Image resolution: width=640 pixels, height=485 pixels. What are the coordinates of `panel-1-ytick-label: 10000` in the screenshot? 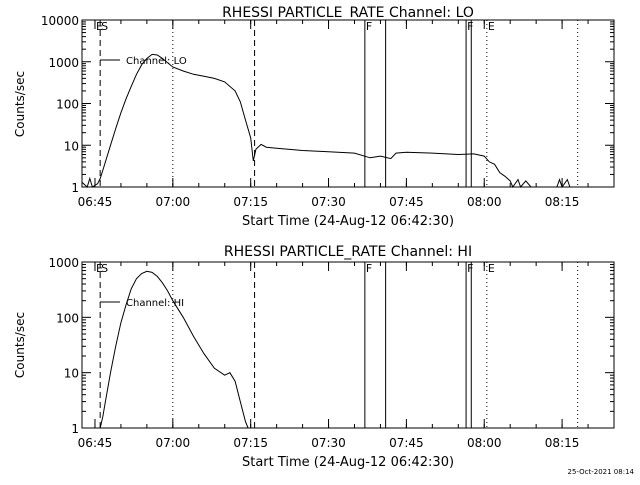 It's located at (60, 21).